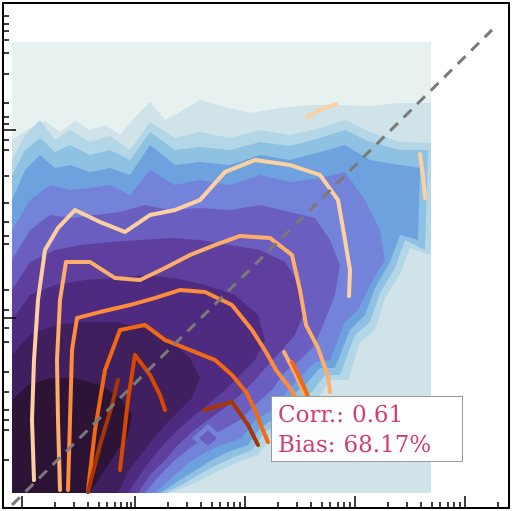  I want to click on percentile-line-1b, so click(422, 176).